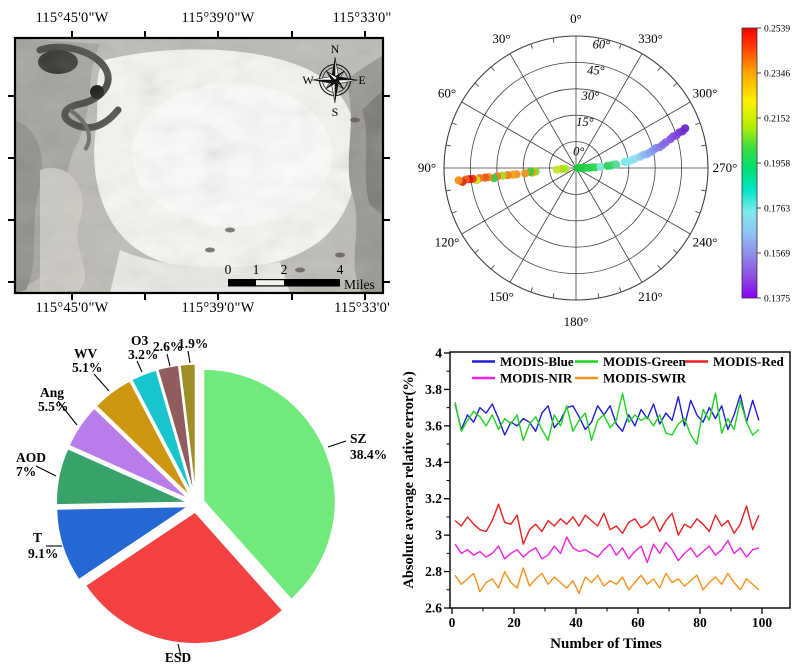 The width and height of the screenshot is (800, 666). I want to click on y-tick-label: 3, so click(438, 535).